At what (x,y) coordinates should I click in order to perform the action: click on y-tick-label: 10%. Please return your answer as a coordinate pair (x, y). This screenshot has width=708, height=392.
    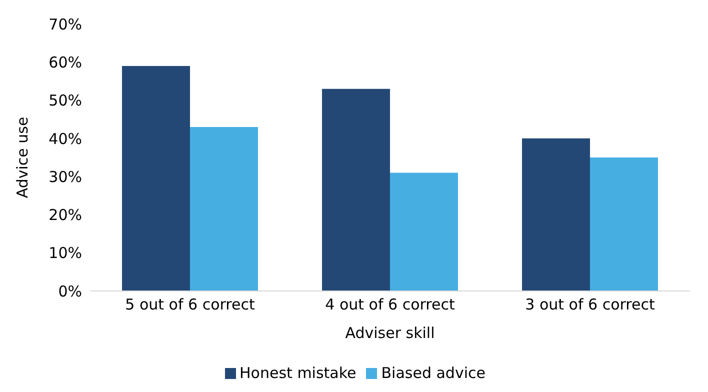
    Looking at the image, I should click on (65, 253).